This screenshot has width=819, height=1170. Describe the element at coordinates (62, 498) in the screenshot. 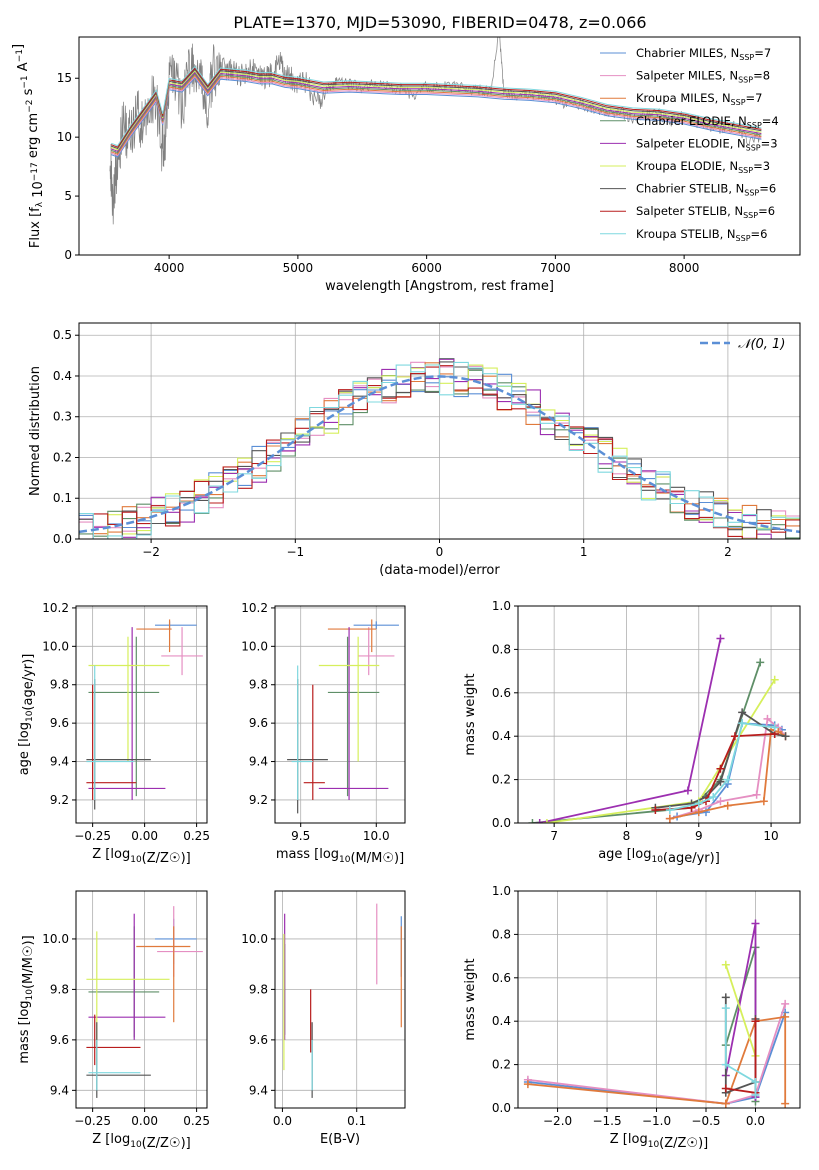

I see `y-tick-label: 0.1` at that location.